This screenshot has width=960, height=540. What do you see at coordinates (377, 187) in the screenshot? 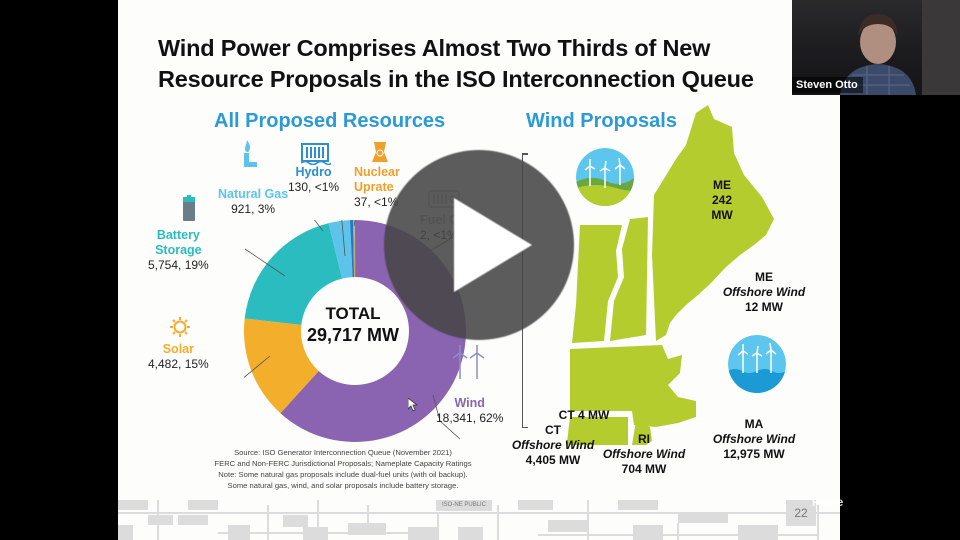
I see `label-nuclear-uprate: Nuclear Uprate 37, <1%` at bounding box center [377, 187].